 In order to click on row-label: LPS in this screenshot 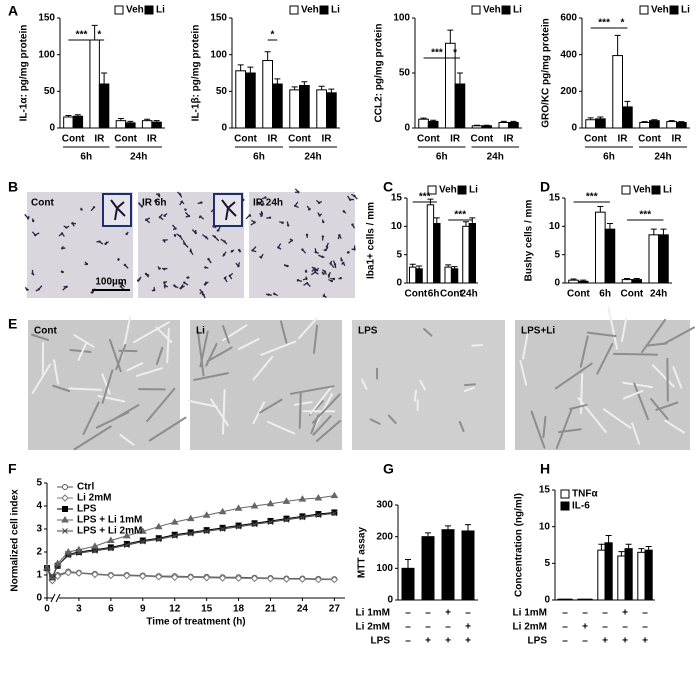, I will do `click(538, 641)`.